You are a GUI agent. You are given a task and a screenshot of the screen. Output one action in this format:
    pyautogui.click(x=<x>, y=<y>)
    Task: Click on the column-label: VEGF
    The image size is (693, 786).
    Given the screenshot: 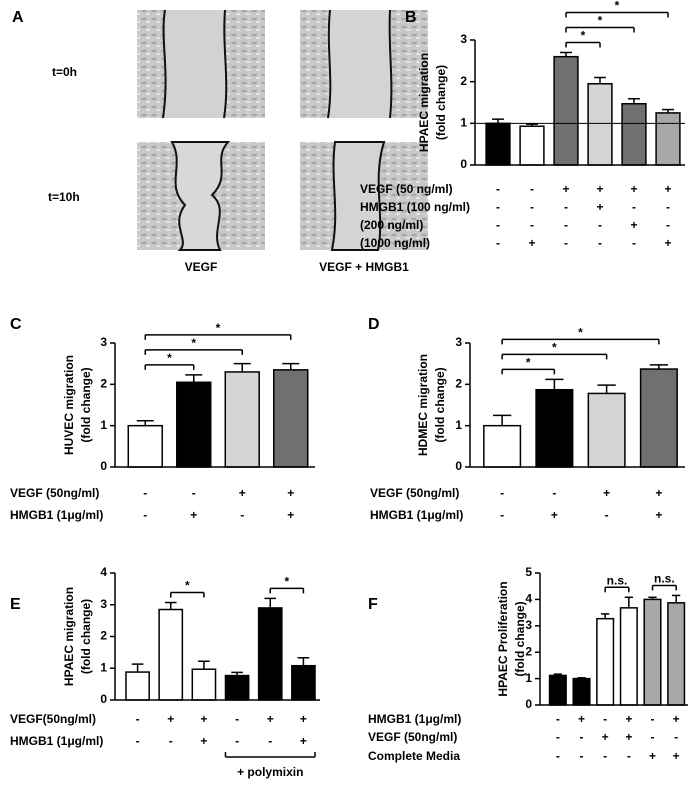 What is the action you would take?
    pyautogui.click(x=201, y=267)
    